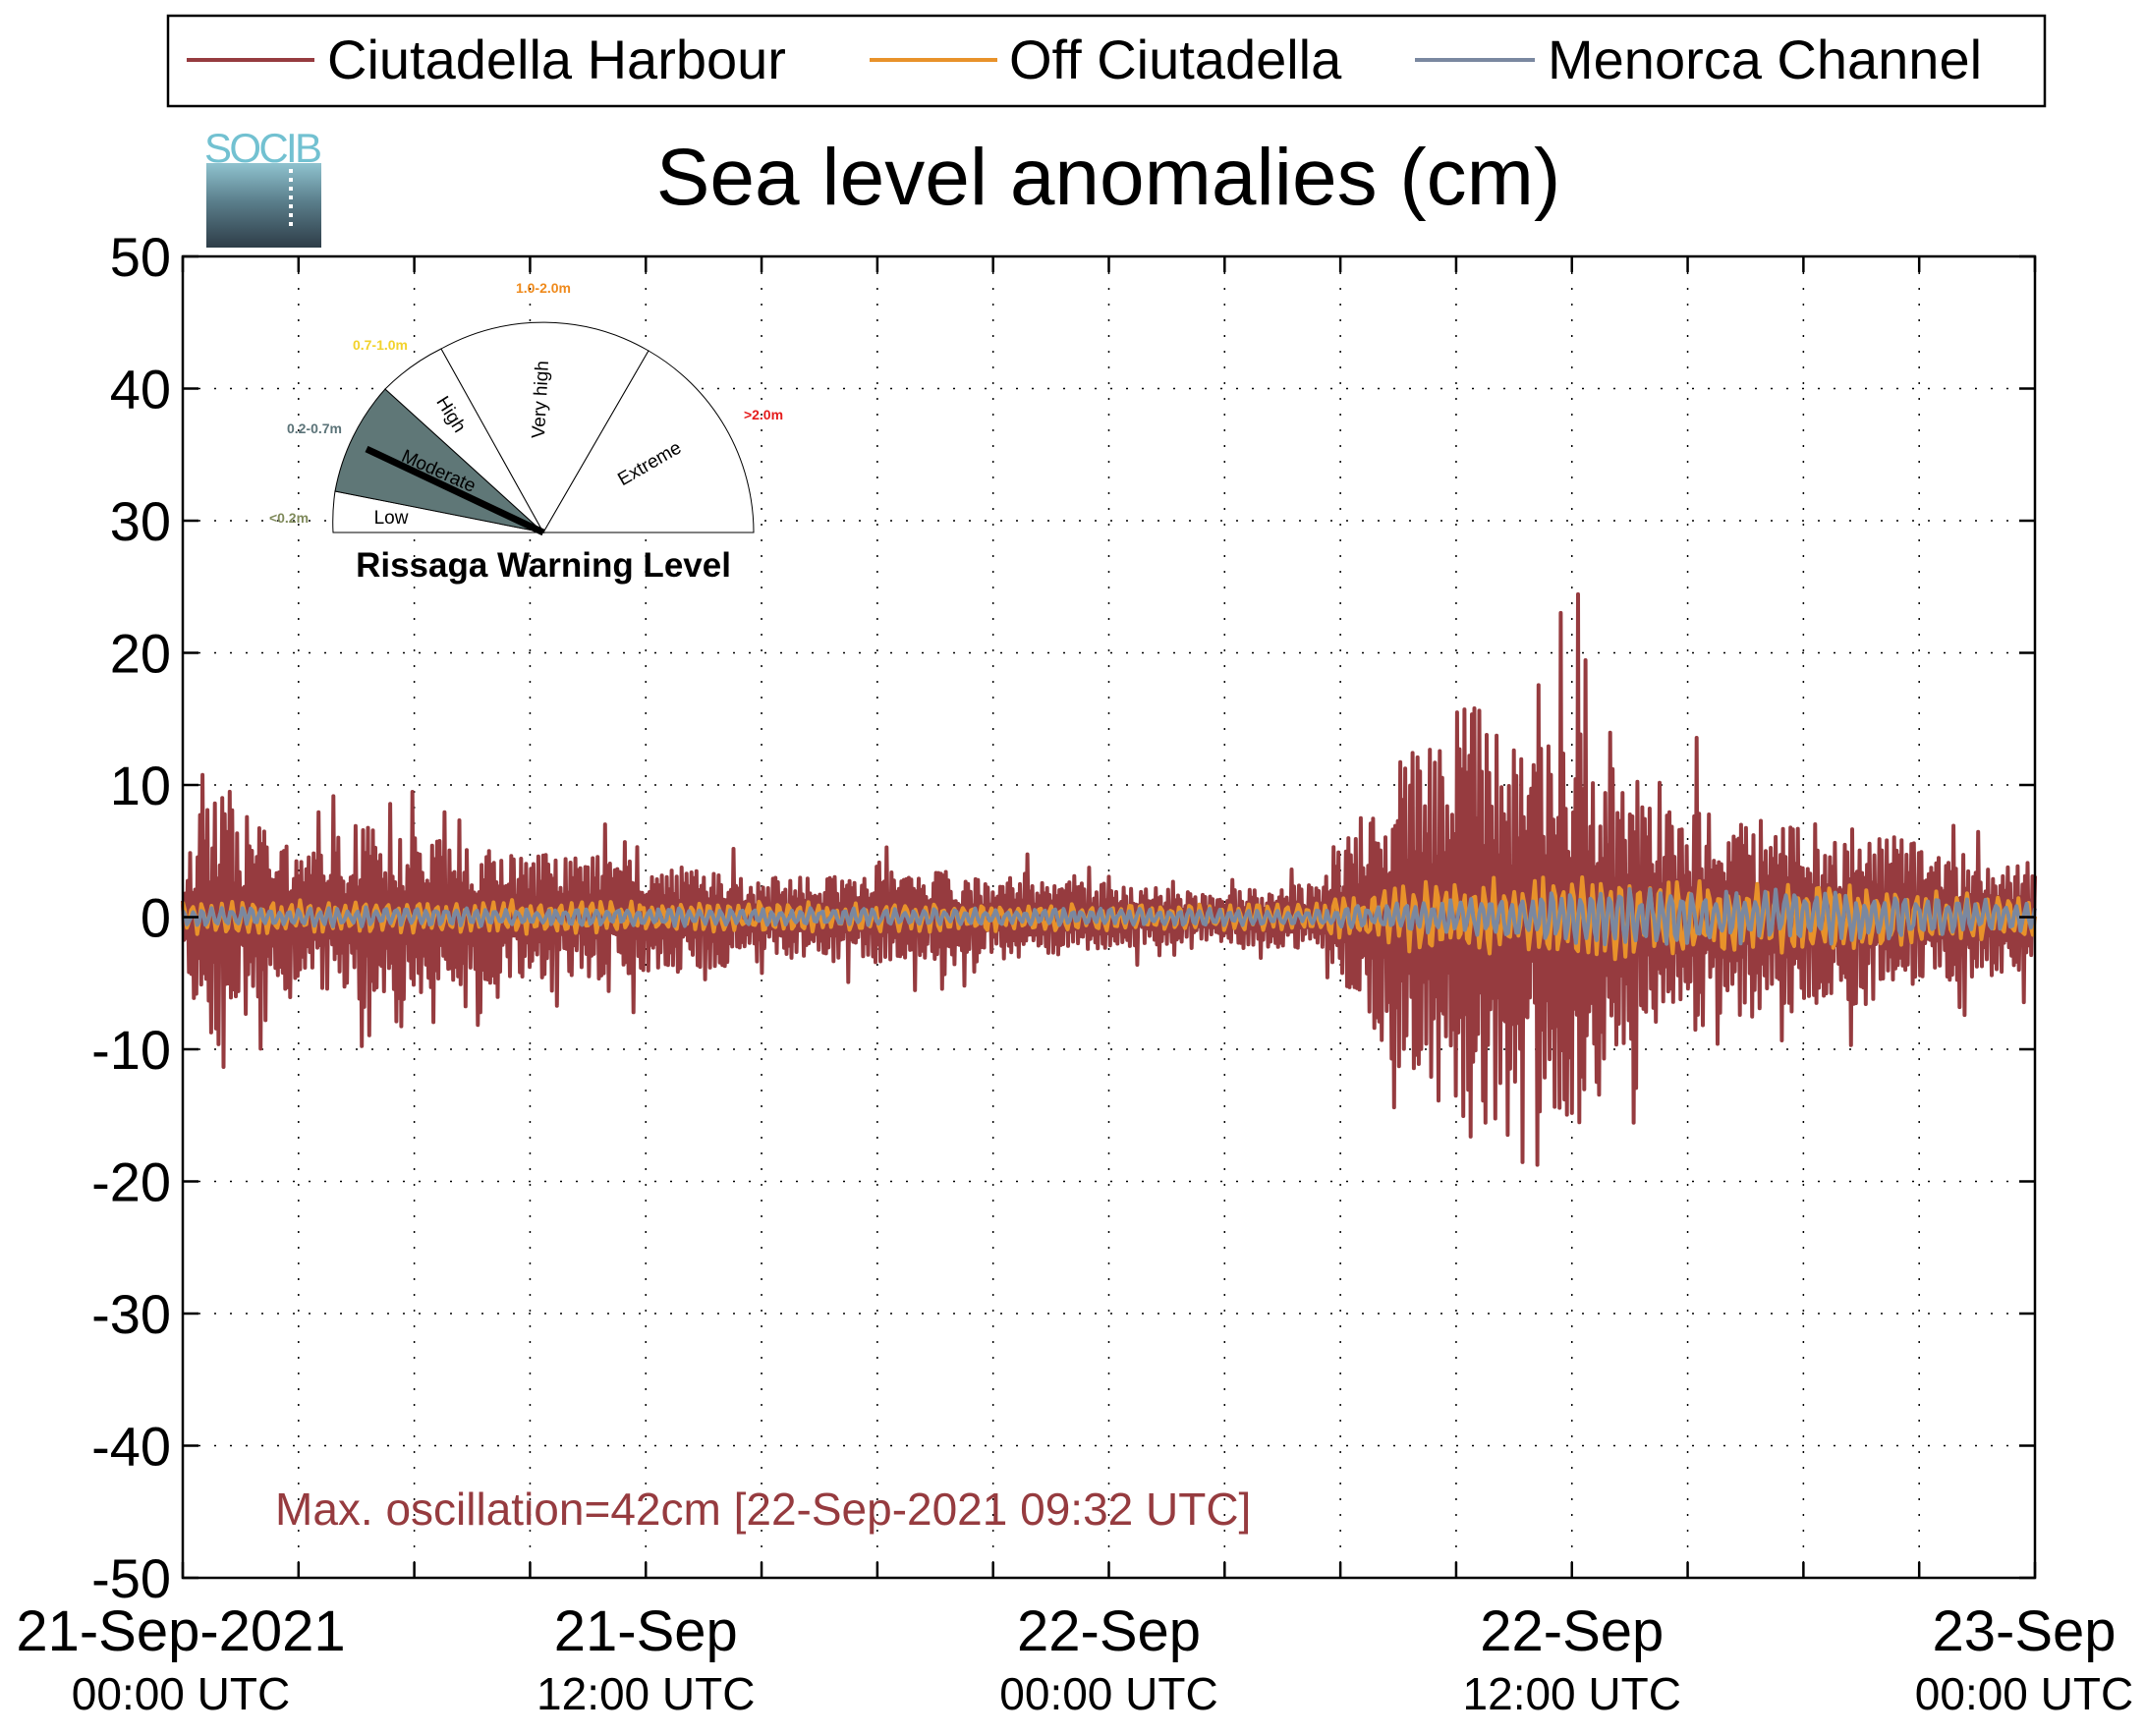 This screenshot has width=2145, height=1736. What do you see at coordinates (556, 59) in the screenshot?
I see `legend-label-ciutadella-harbour: Ciutadella Harbour` at bounding box center [556, 59].